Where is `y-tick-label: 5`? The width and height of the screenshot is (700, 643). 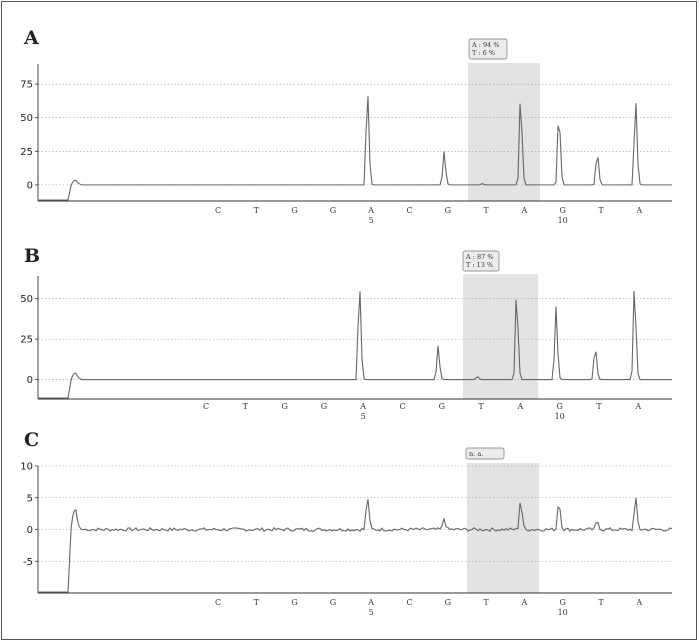
y-tick-label: 5 is located at coordinates (30, 498).